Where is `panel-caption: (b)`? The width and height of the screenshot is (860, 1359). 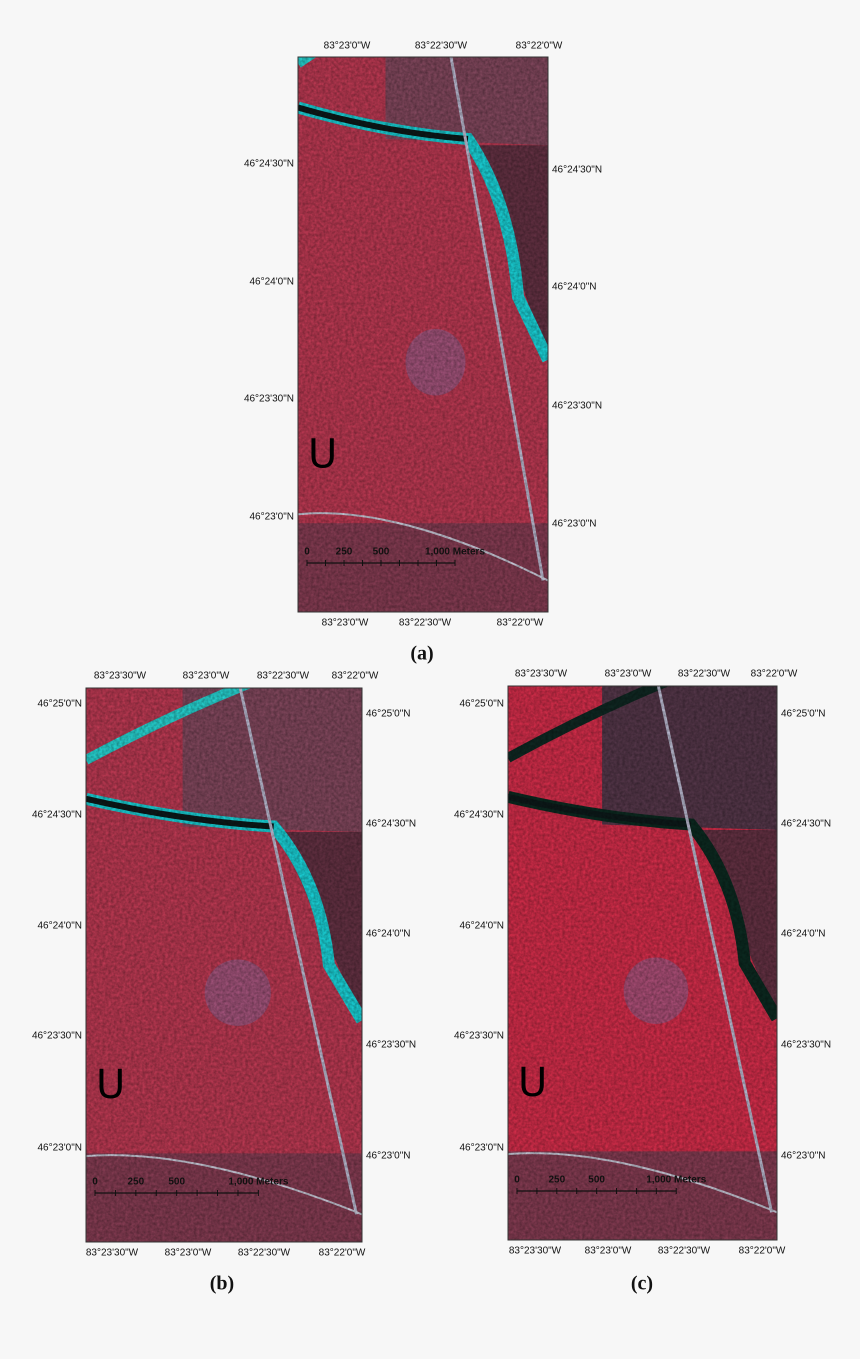
panel-caption: (b) is located at coordinates (222, 1284).